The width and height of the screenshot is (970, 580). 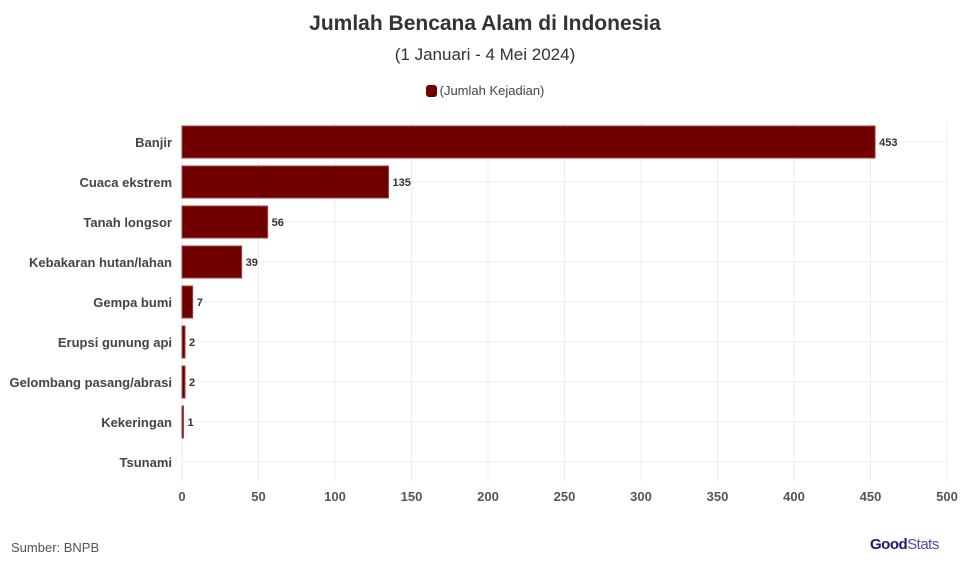 What do you see at coordinates (100, 262) in the screenshot?
I see `y-category-label: Kebakaran hutan/lahan` at bounding box center [100, 262].